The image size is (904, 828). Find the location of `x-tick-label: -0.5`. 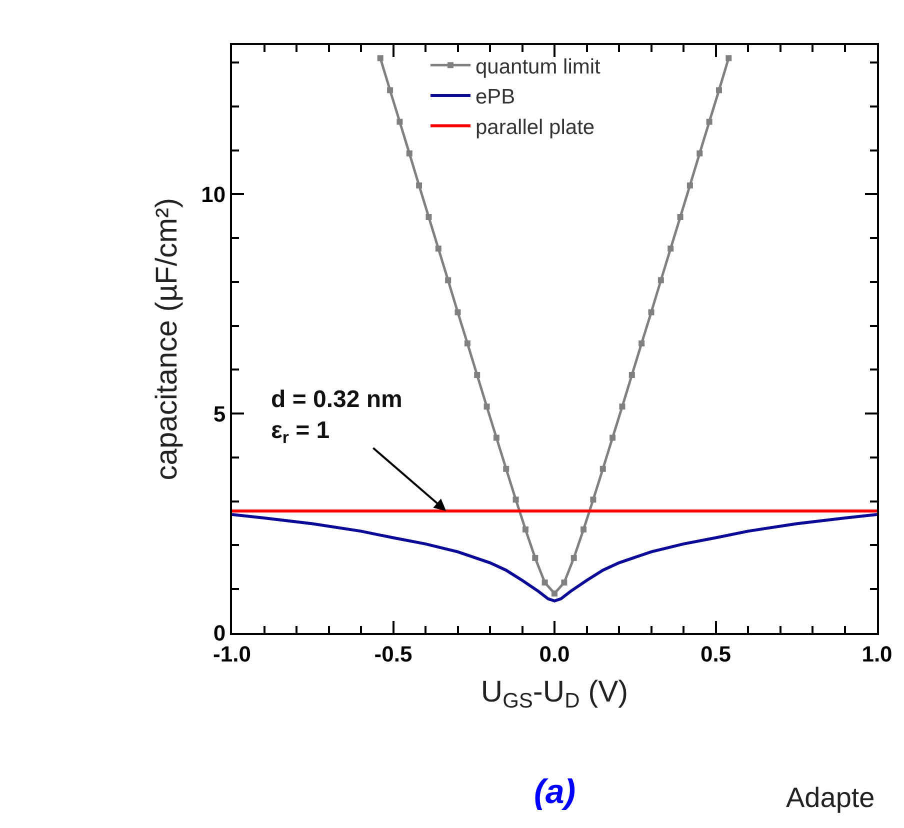

x-tick-label: -0.5 is located at coordinates (393, 653).